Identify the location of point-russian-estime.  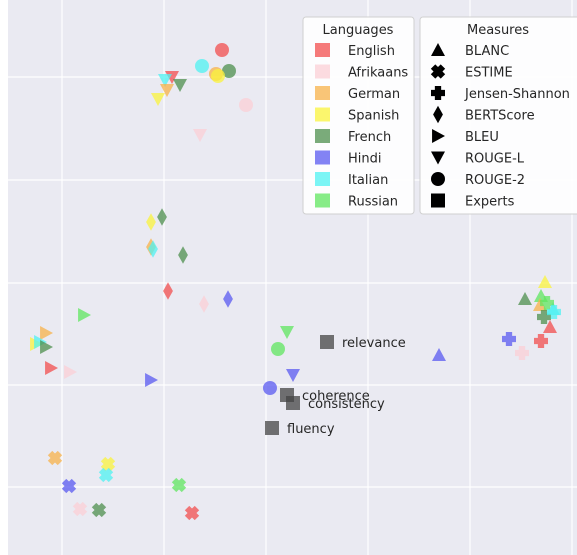
(179, 485).